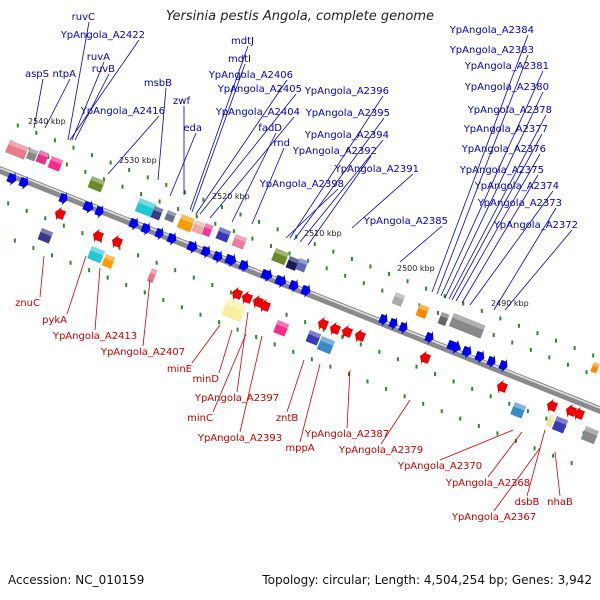  Describe the element at coordinates (299, 448) in the screenshot. I see `reverse-gene-label: mppA` at that location.